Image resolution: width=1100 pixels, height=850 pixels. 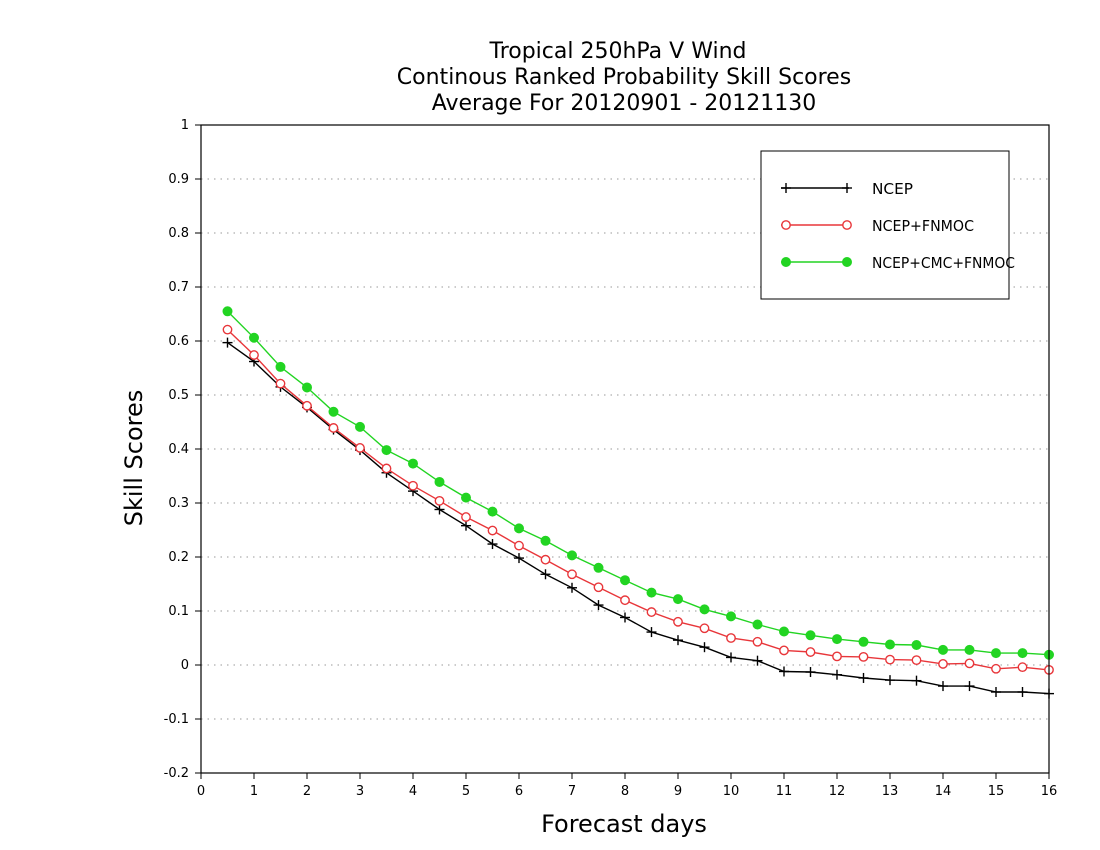 I want to click on x-tick-label: 14, so click(x=943, y=791).